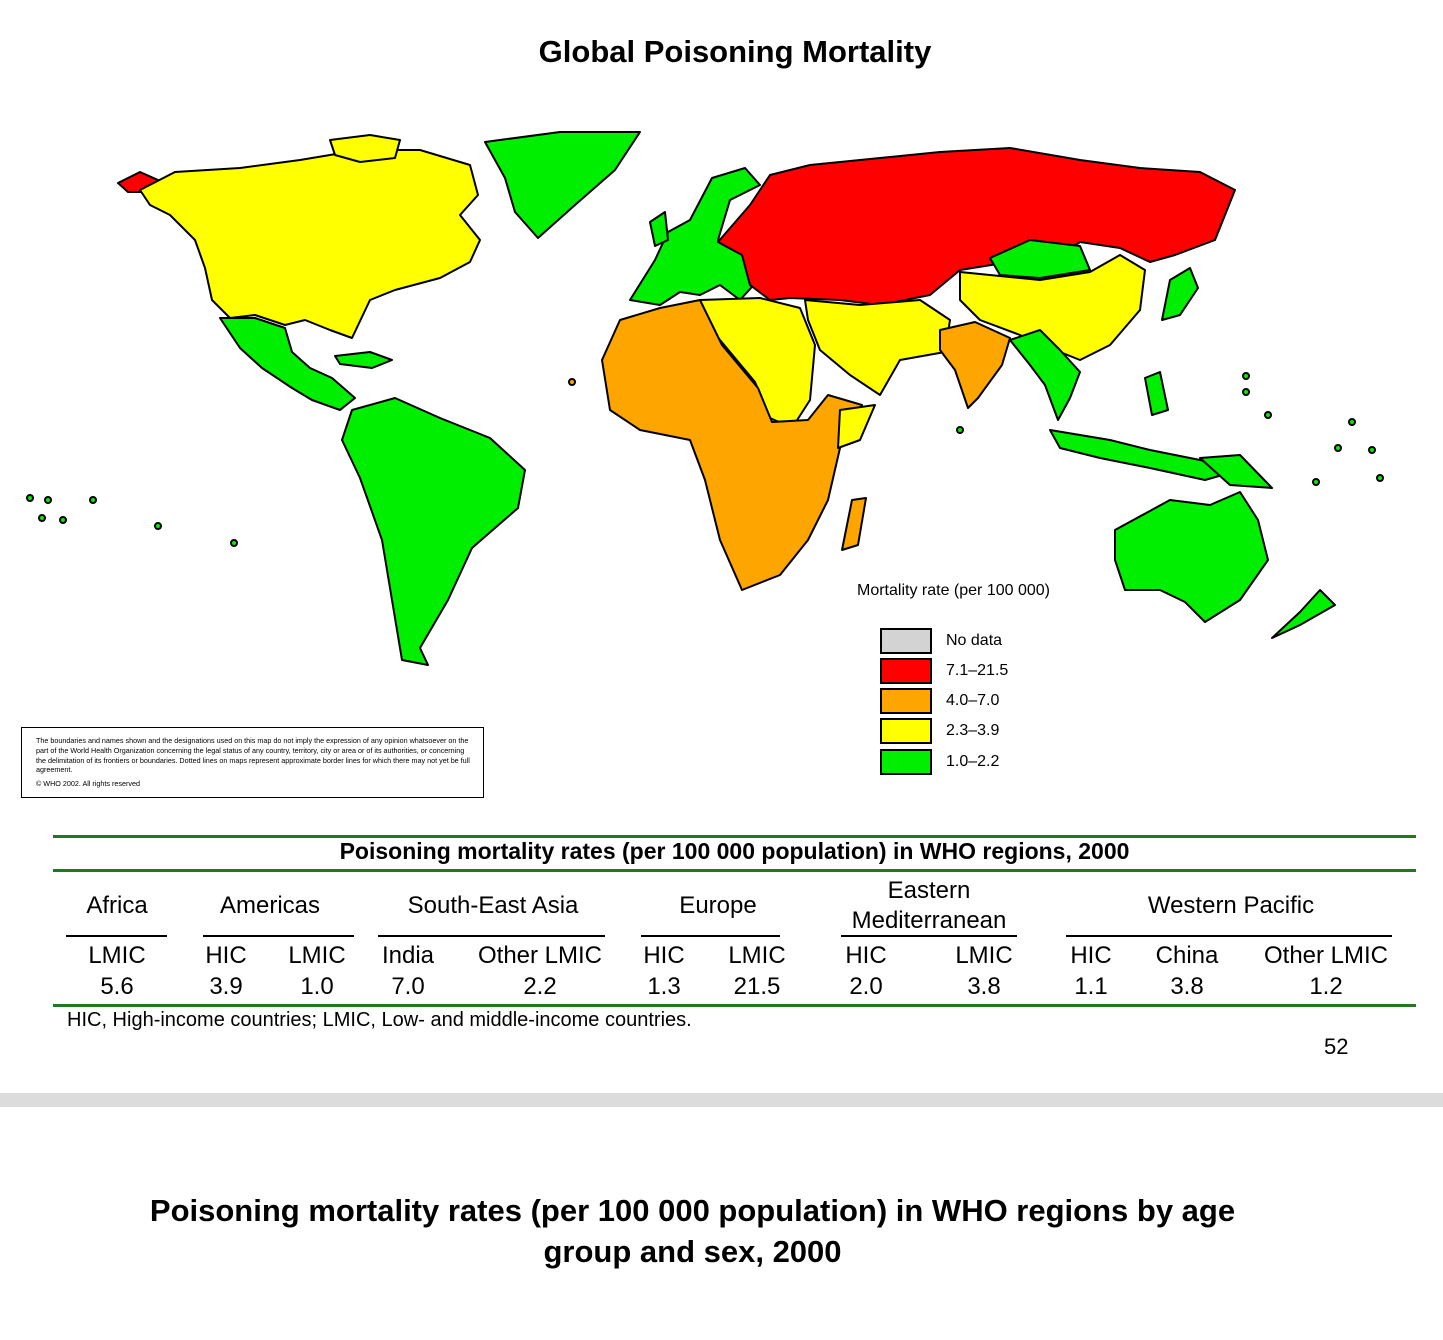  Describe the element at coordinates (287, 364) in the screenshot. I see `region-central-america` at that location.